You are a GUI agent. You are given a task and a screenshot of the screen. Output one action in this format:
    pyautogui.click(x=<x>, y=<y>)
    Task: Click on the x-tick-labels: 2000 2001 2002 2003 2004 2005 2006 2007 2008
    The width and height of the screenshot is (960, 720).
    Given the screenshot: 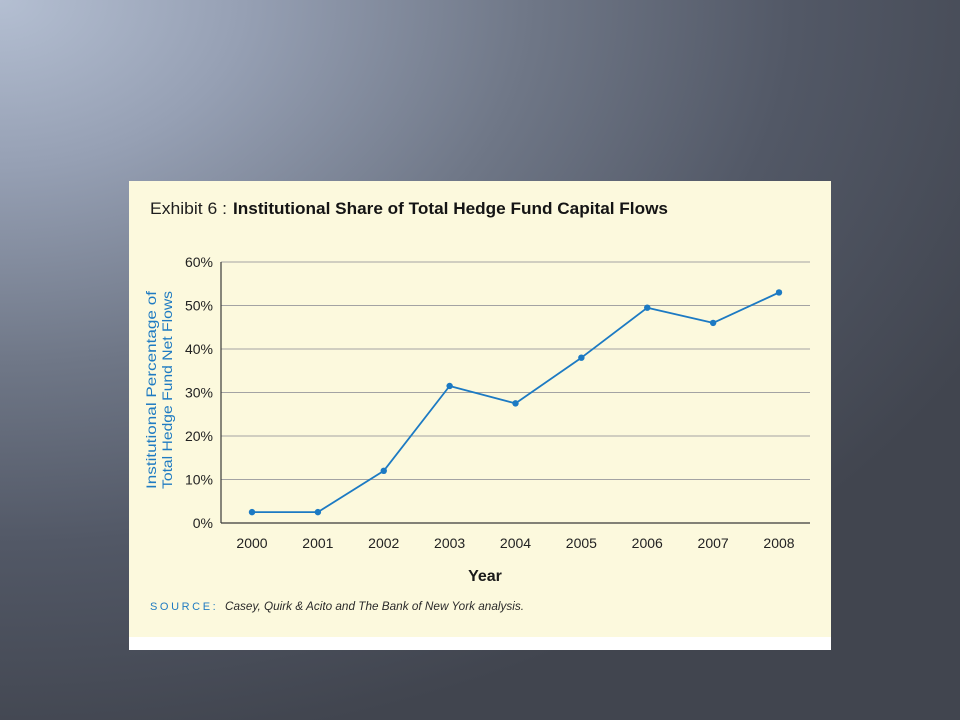 What is the action you would take?
    pyautogui.click(x=515, y=543)
    